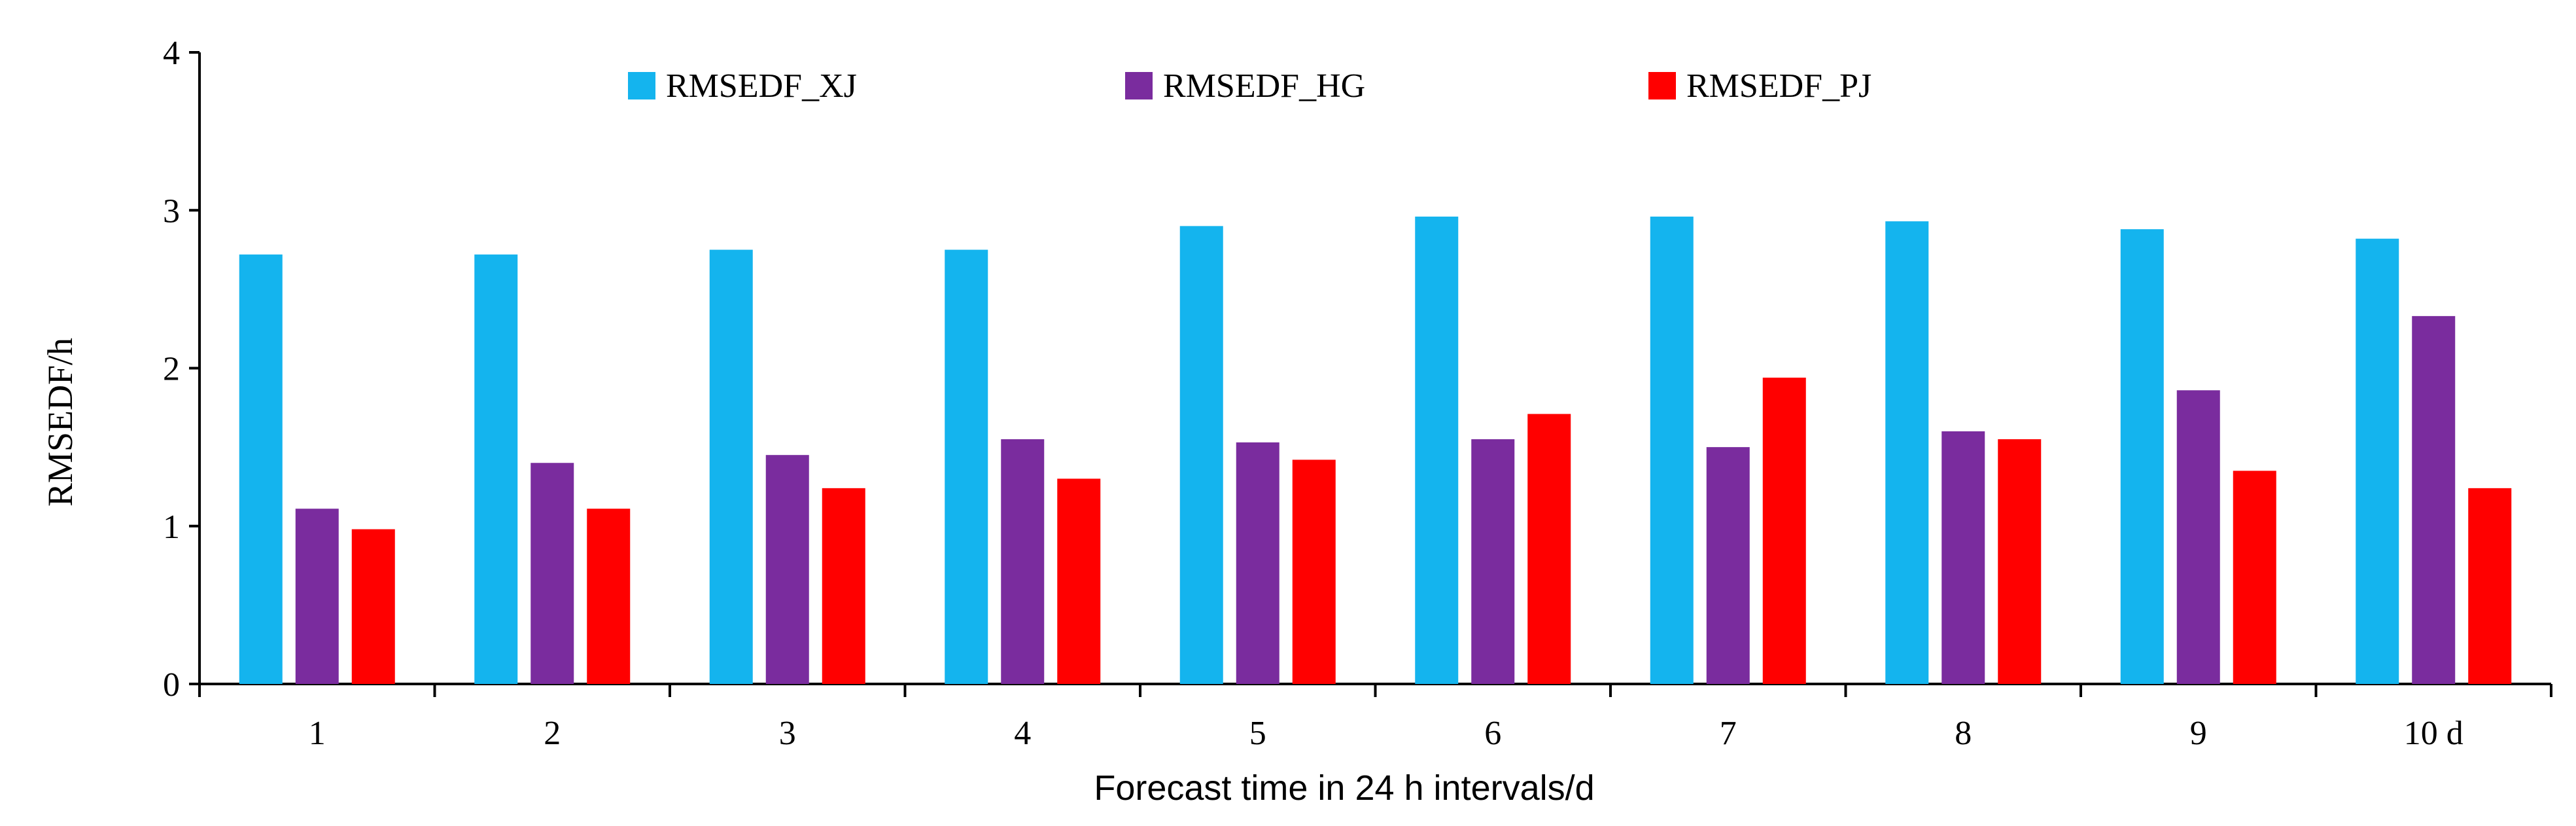 This screenshot has width=2576, height=826. I want to click on y-tick-label: 4, so click(172, 53).